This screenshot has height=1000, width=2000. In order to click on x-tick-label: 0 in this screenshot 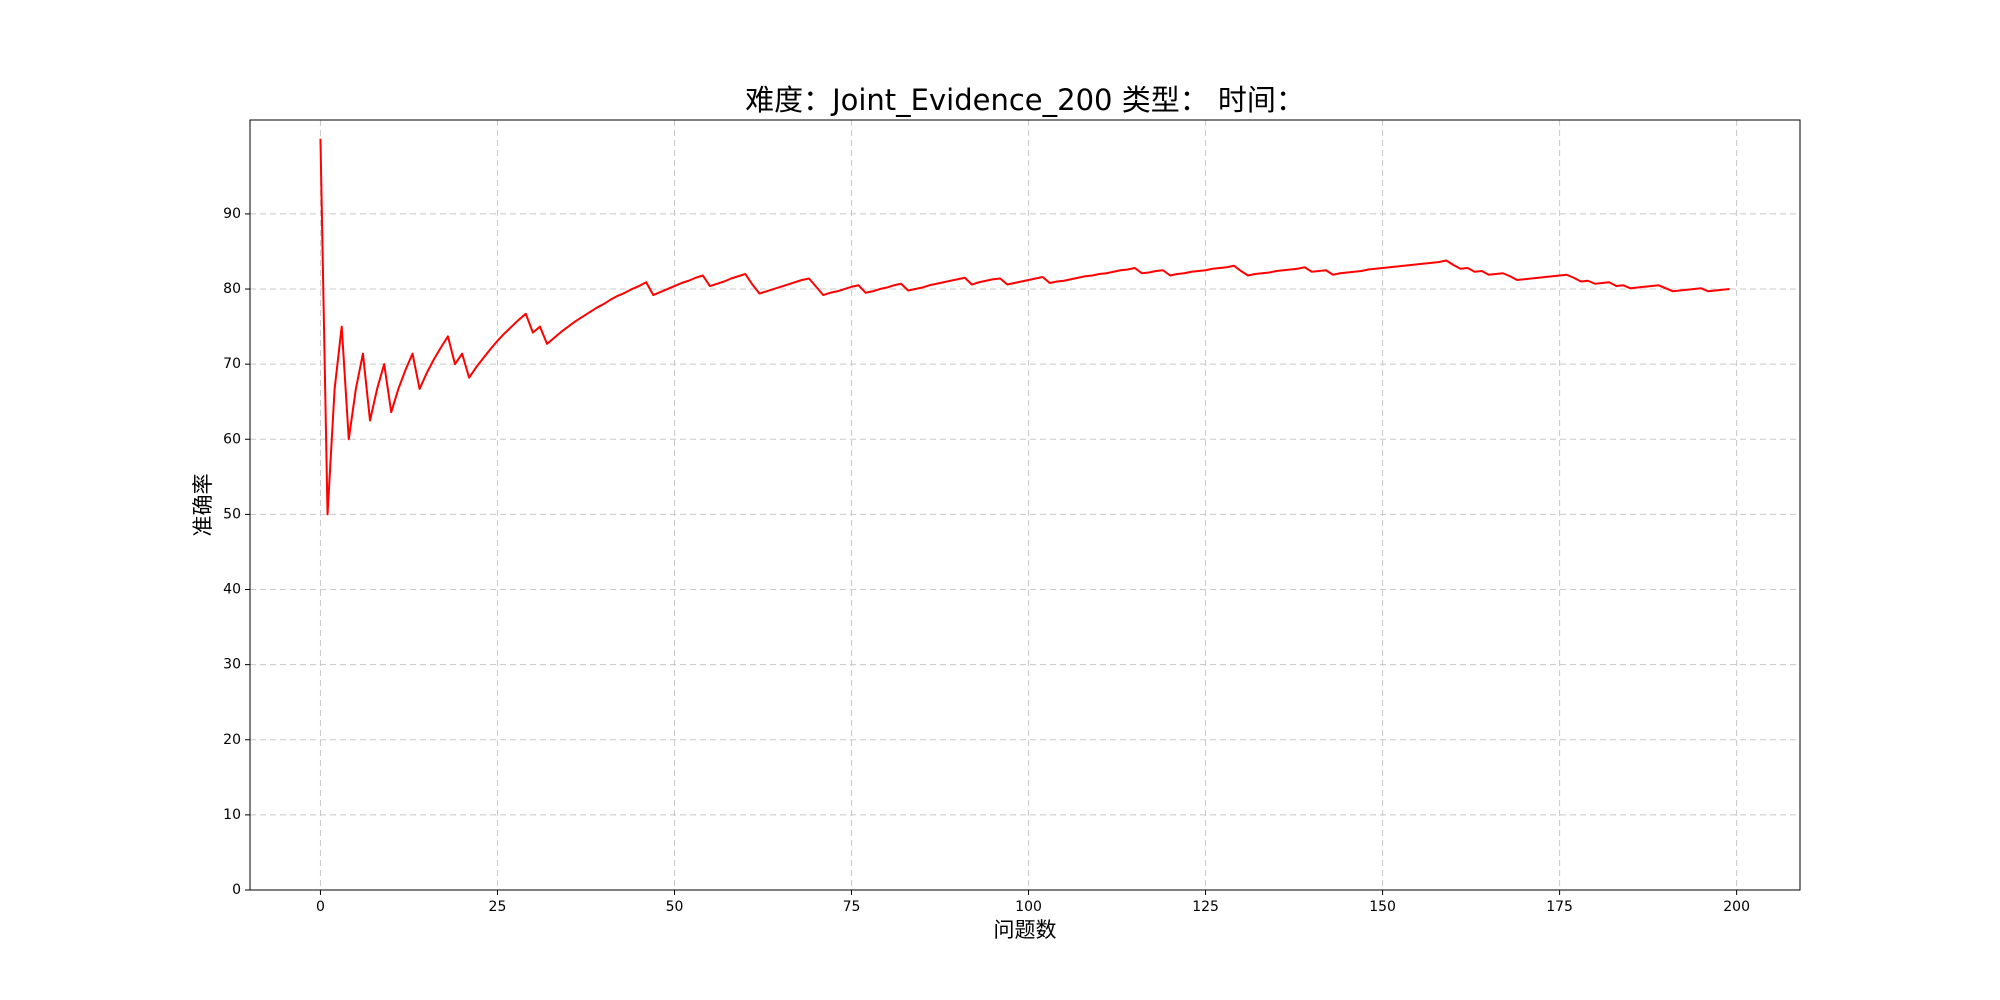, I will do `click(320, 907)`.